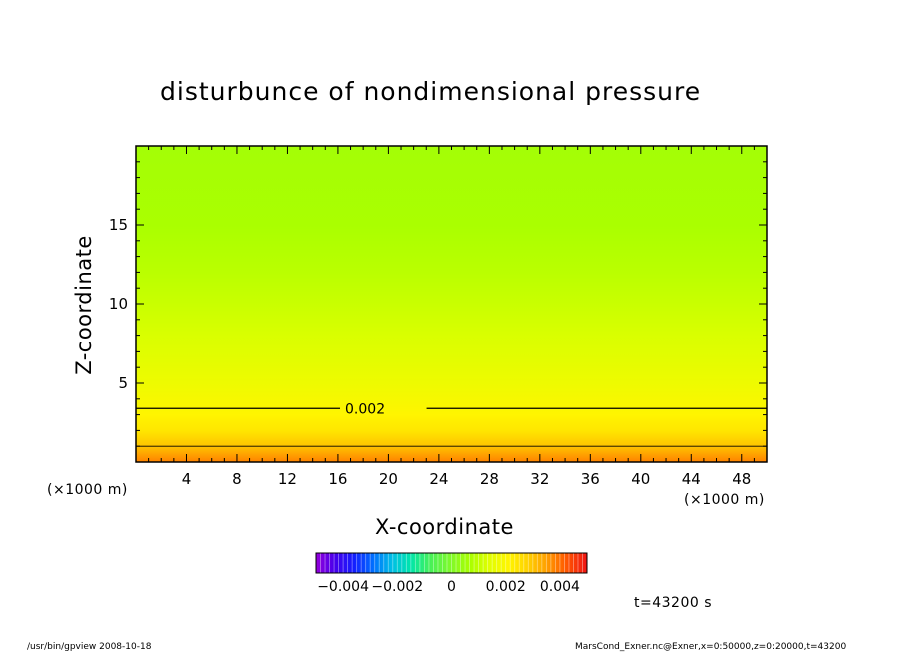  Describe the element at coordinates (742, 479) in the screenshot. I see `x-tick-label: 48` at that location.